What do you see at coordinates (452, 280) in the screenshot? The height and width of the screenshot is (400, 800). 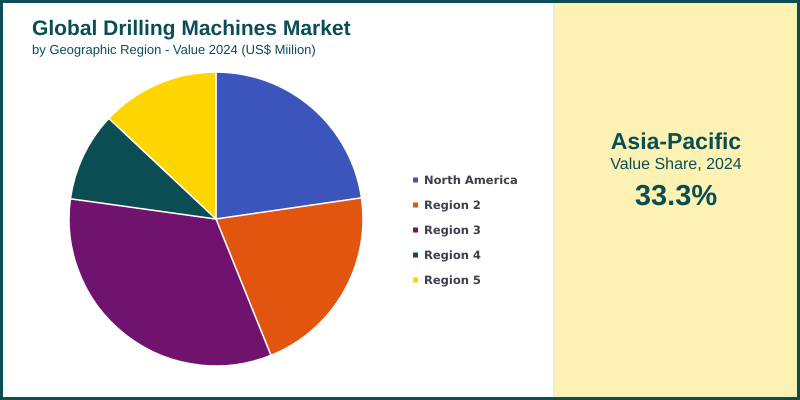 I see `legend-label: Region 5` at bounding box center [452, 280].